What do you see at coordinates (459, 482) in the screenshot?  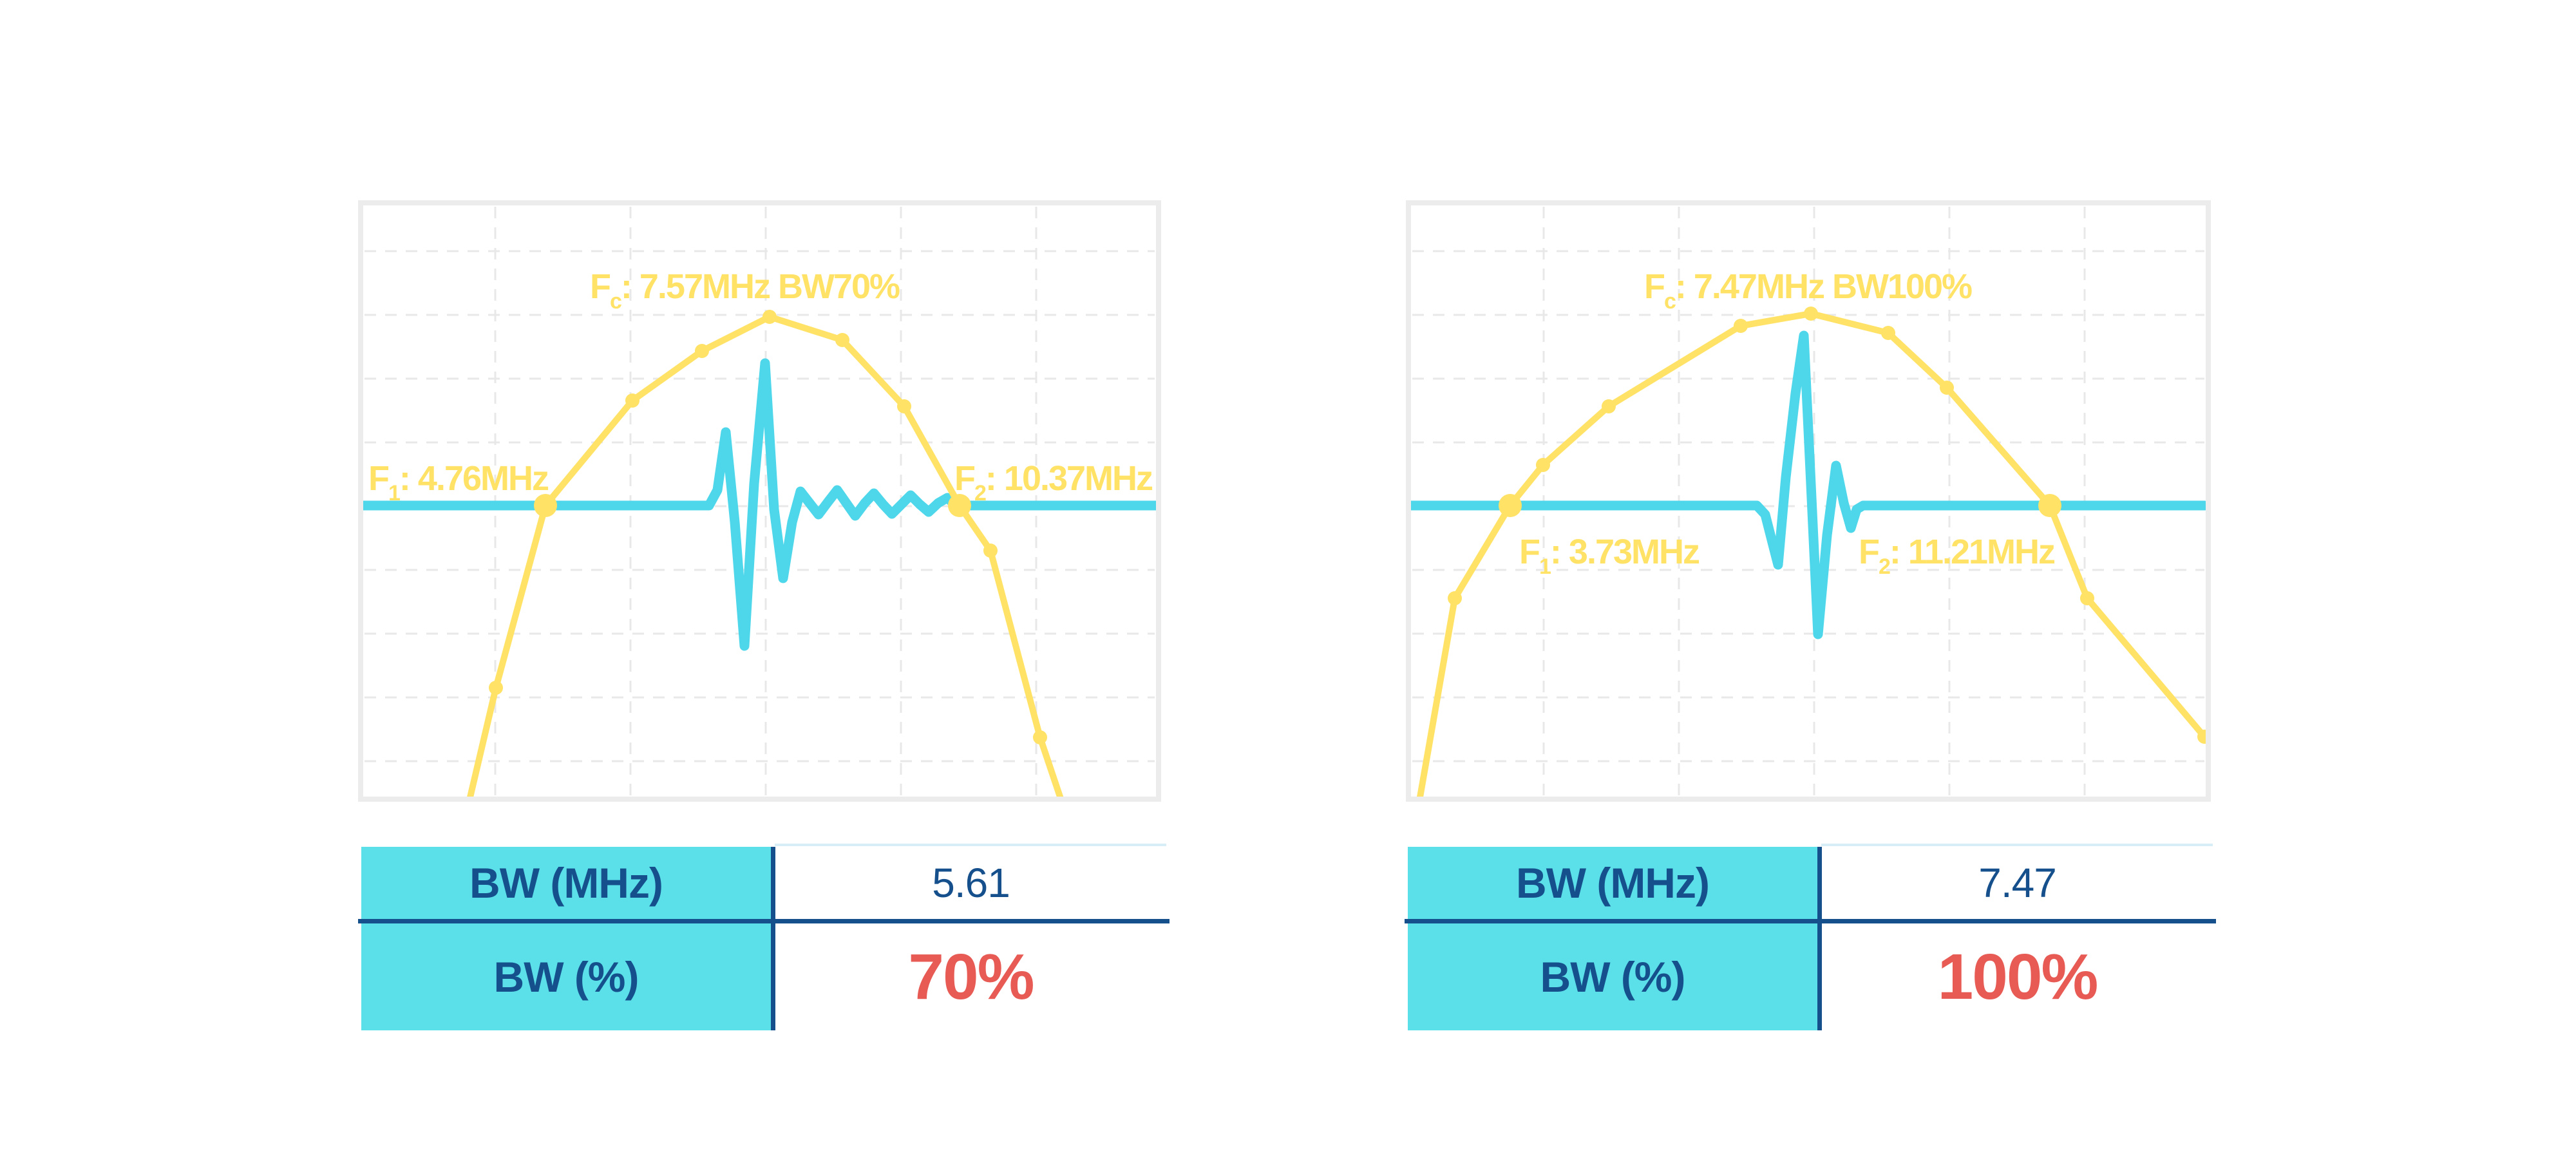 I see `f1-annotation: F1: 4.76MHz` at bounding box center [459, 482].